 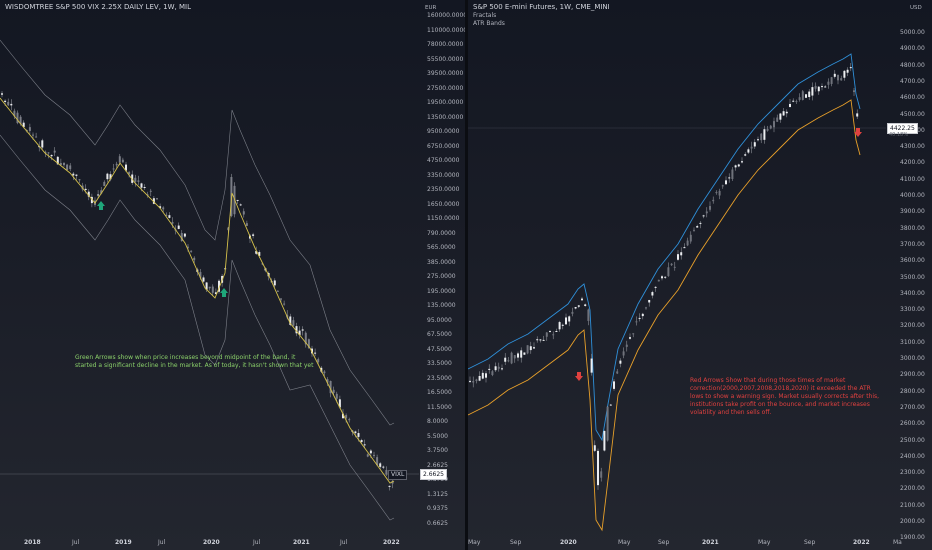 I want to click on y-tick-label: 3.7500, so click(x=437, y=450).